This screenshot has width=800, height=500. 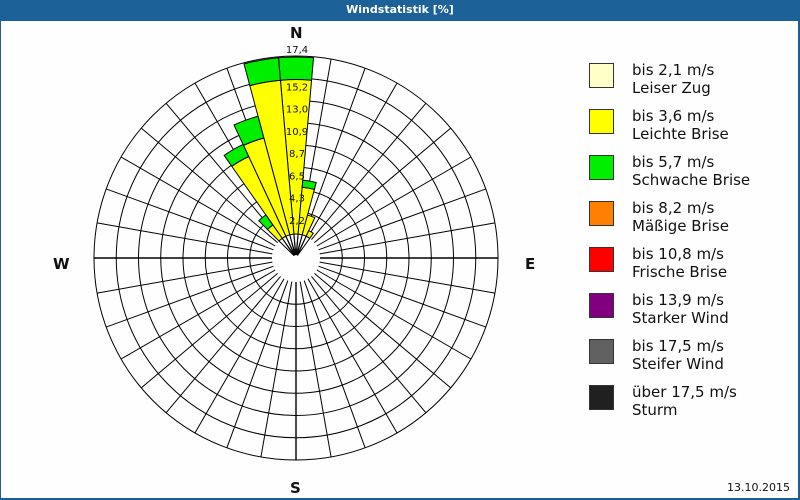 I want to click on compass-south-label: S, so click(x=295, y=488).